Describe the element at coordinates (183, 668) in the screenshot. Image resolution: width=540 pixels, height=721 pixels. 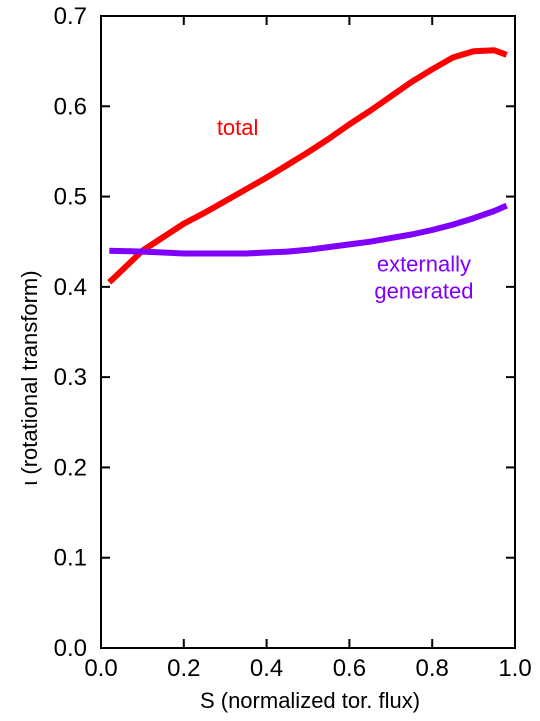
I see `x-tick-label: 0.2` at that location.